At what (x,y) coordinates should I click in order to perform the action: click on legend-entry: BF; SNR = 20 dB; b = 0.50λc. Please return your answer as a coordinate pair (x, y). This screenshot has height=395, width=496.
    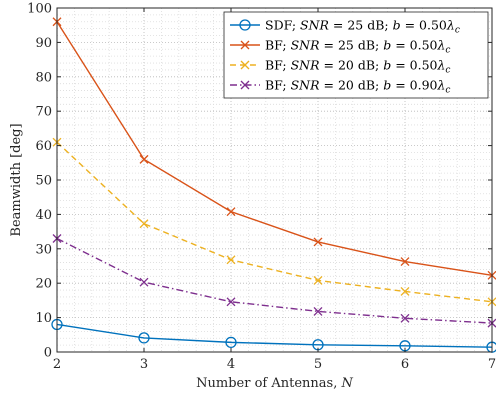
    Looking at the image, I should click on (340, 67).